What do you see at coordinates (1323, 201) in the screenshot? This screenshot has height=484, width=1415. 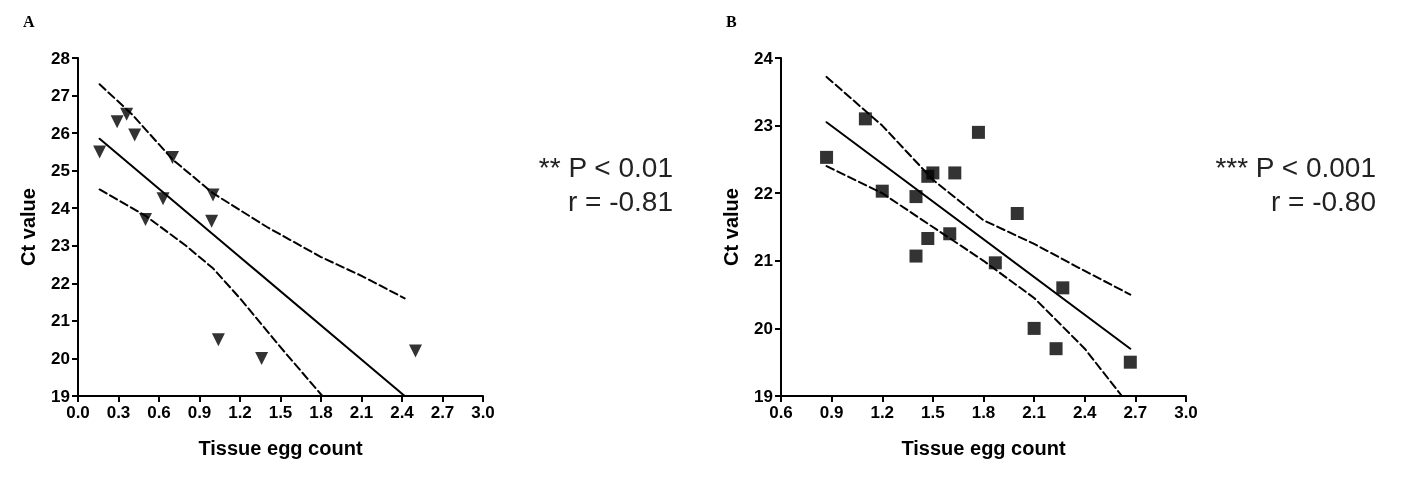 I see `text: r = -0.80` at bounding box center [1323, 201].